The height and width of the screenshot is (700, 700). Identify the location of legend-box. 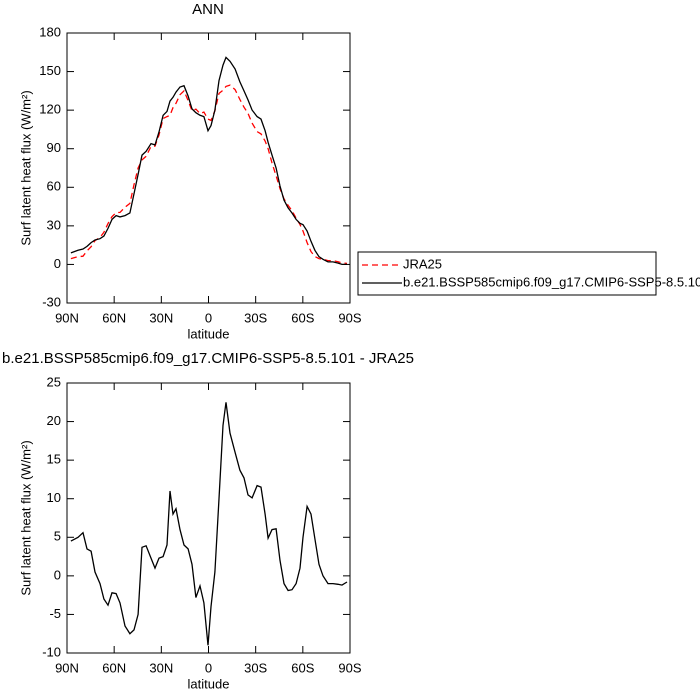
(507, 273).